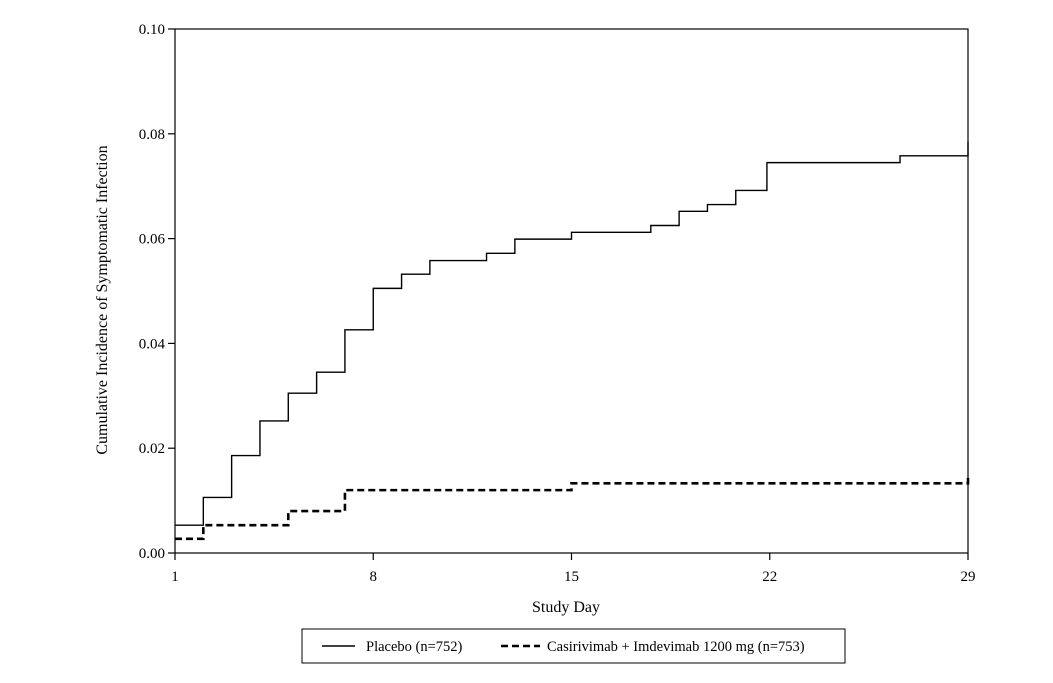  I want to click on legend-label-casirivimab-imdevimab: Casirivimab + Imdevimab 1200 mg (n=753), so click(676, 647).